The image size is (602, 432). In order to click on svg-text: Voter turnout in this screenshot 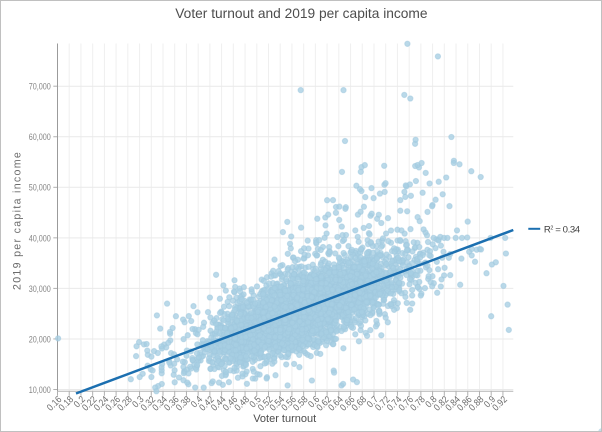, I will do `click(284, 419)`.